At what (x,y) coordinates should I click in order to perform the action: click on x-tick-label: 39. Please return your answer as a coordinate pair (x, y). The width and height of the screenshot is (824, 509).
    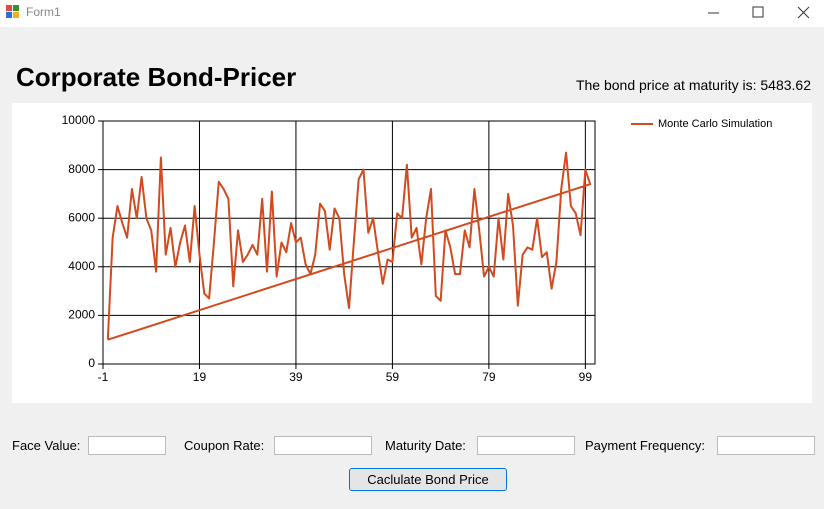
    Looking at the image, I should click on (296, 377).